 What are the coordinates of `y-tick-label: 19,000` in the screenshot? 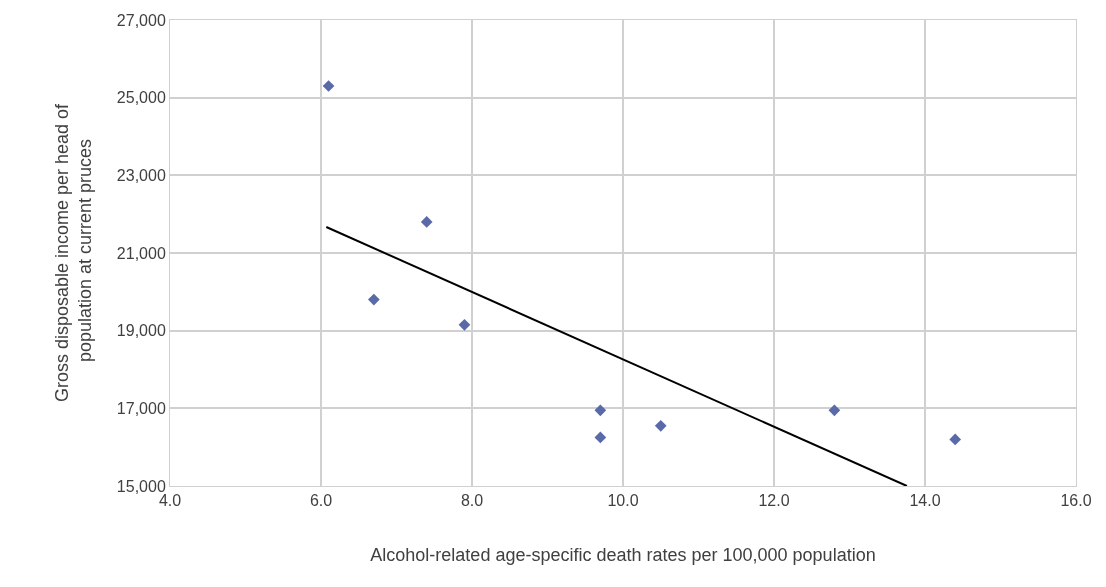 It's located at (141, 331).